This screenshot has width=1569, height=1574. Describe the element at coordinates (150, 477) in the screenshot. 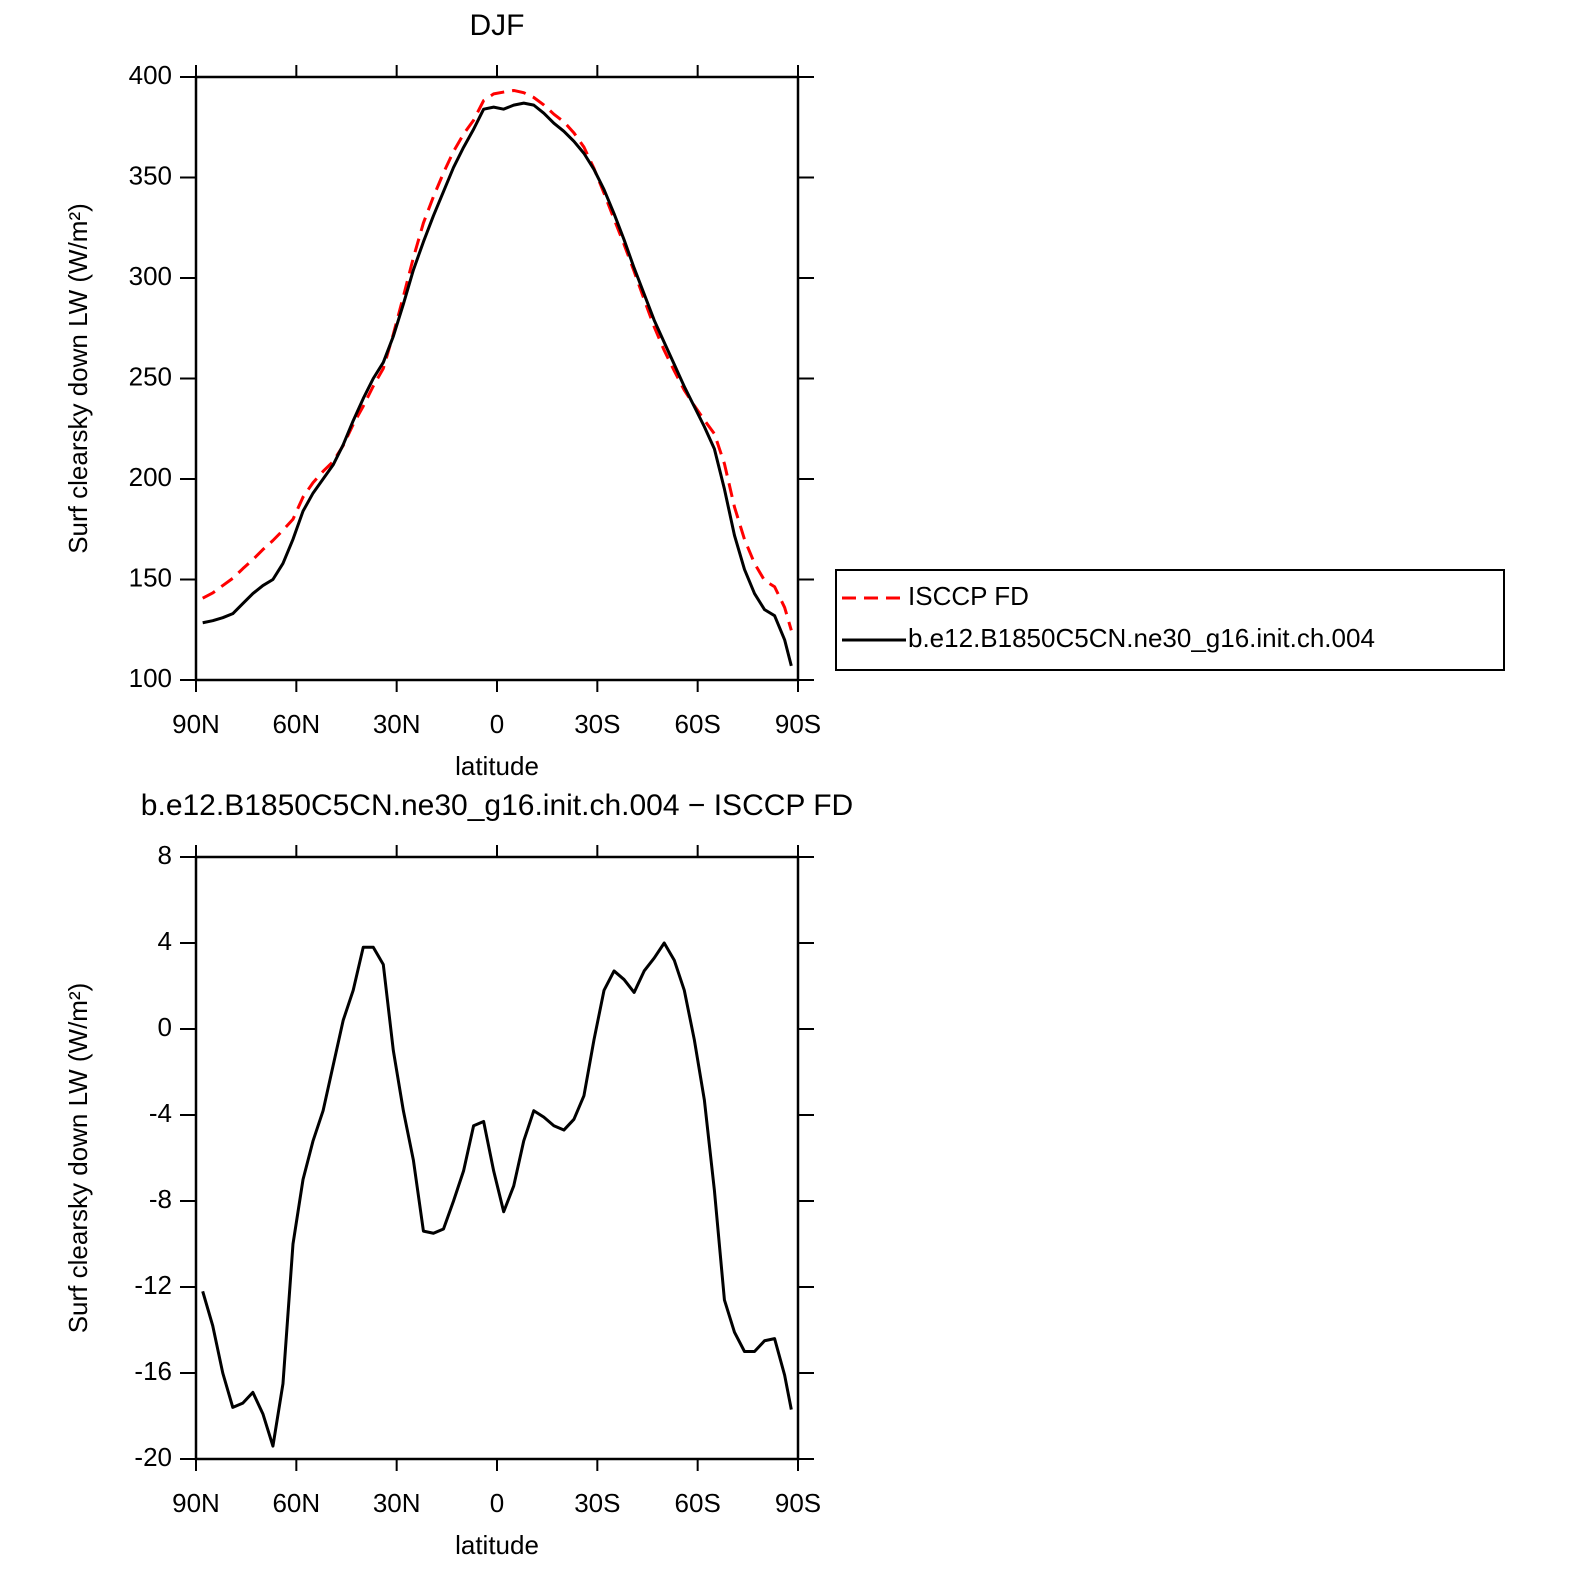

I see `y-tick-label: 200` at that location.